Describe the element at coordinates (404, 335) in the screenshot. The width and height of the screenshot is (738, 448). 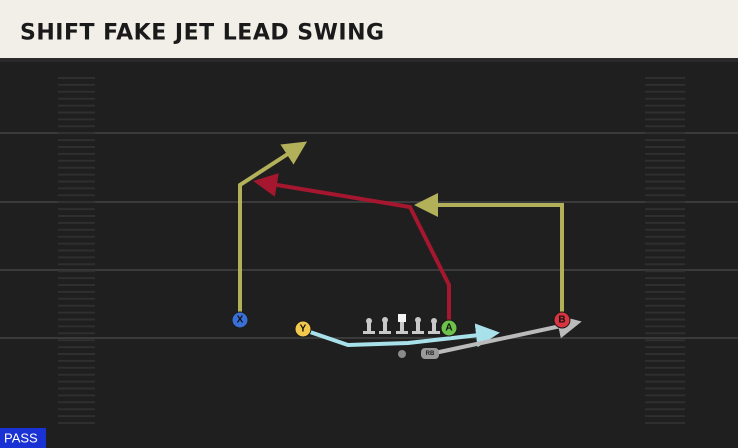
I see `route-y` at that location.